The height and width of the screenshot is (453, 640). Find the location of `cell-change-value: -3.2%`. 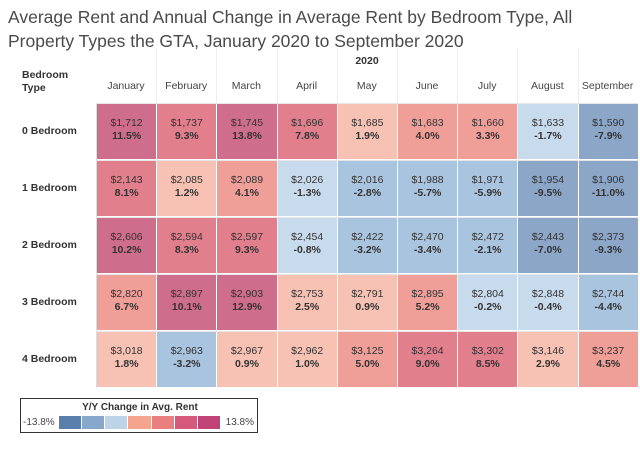

cell-change-value: -3.2% is located at coordinates (367, 250).